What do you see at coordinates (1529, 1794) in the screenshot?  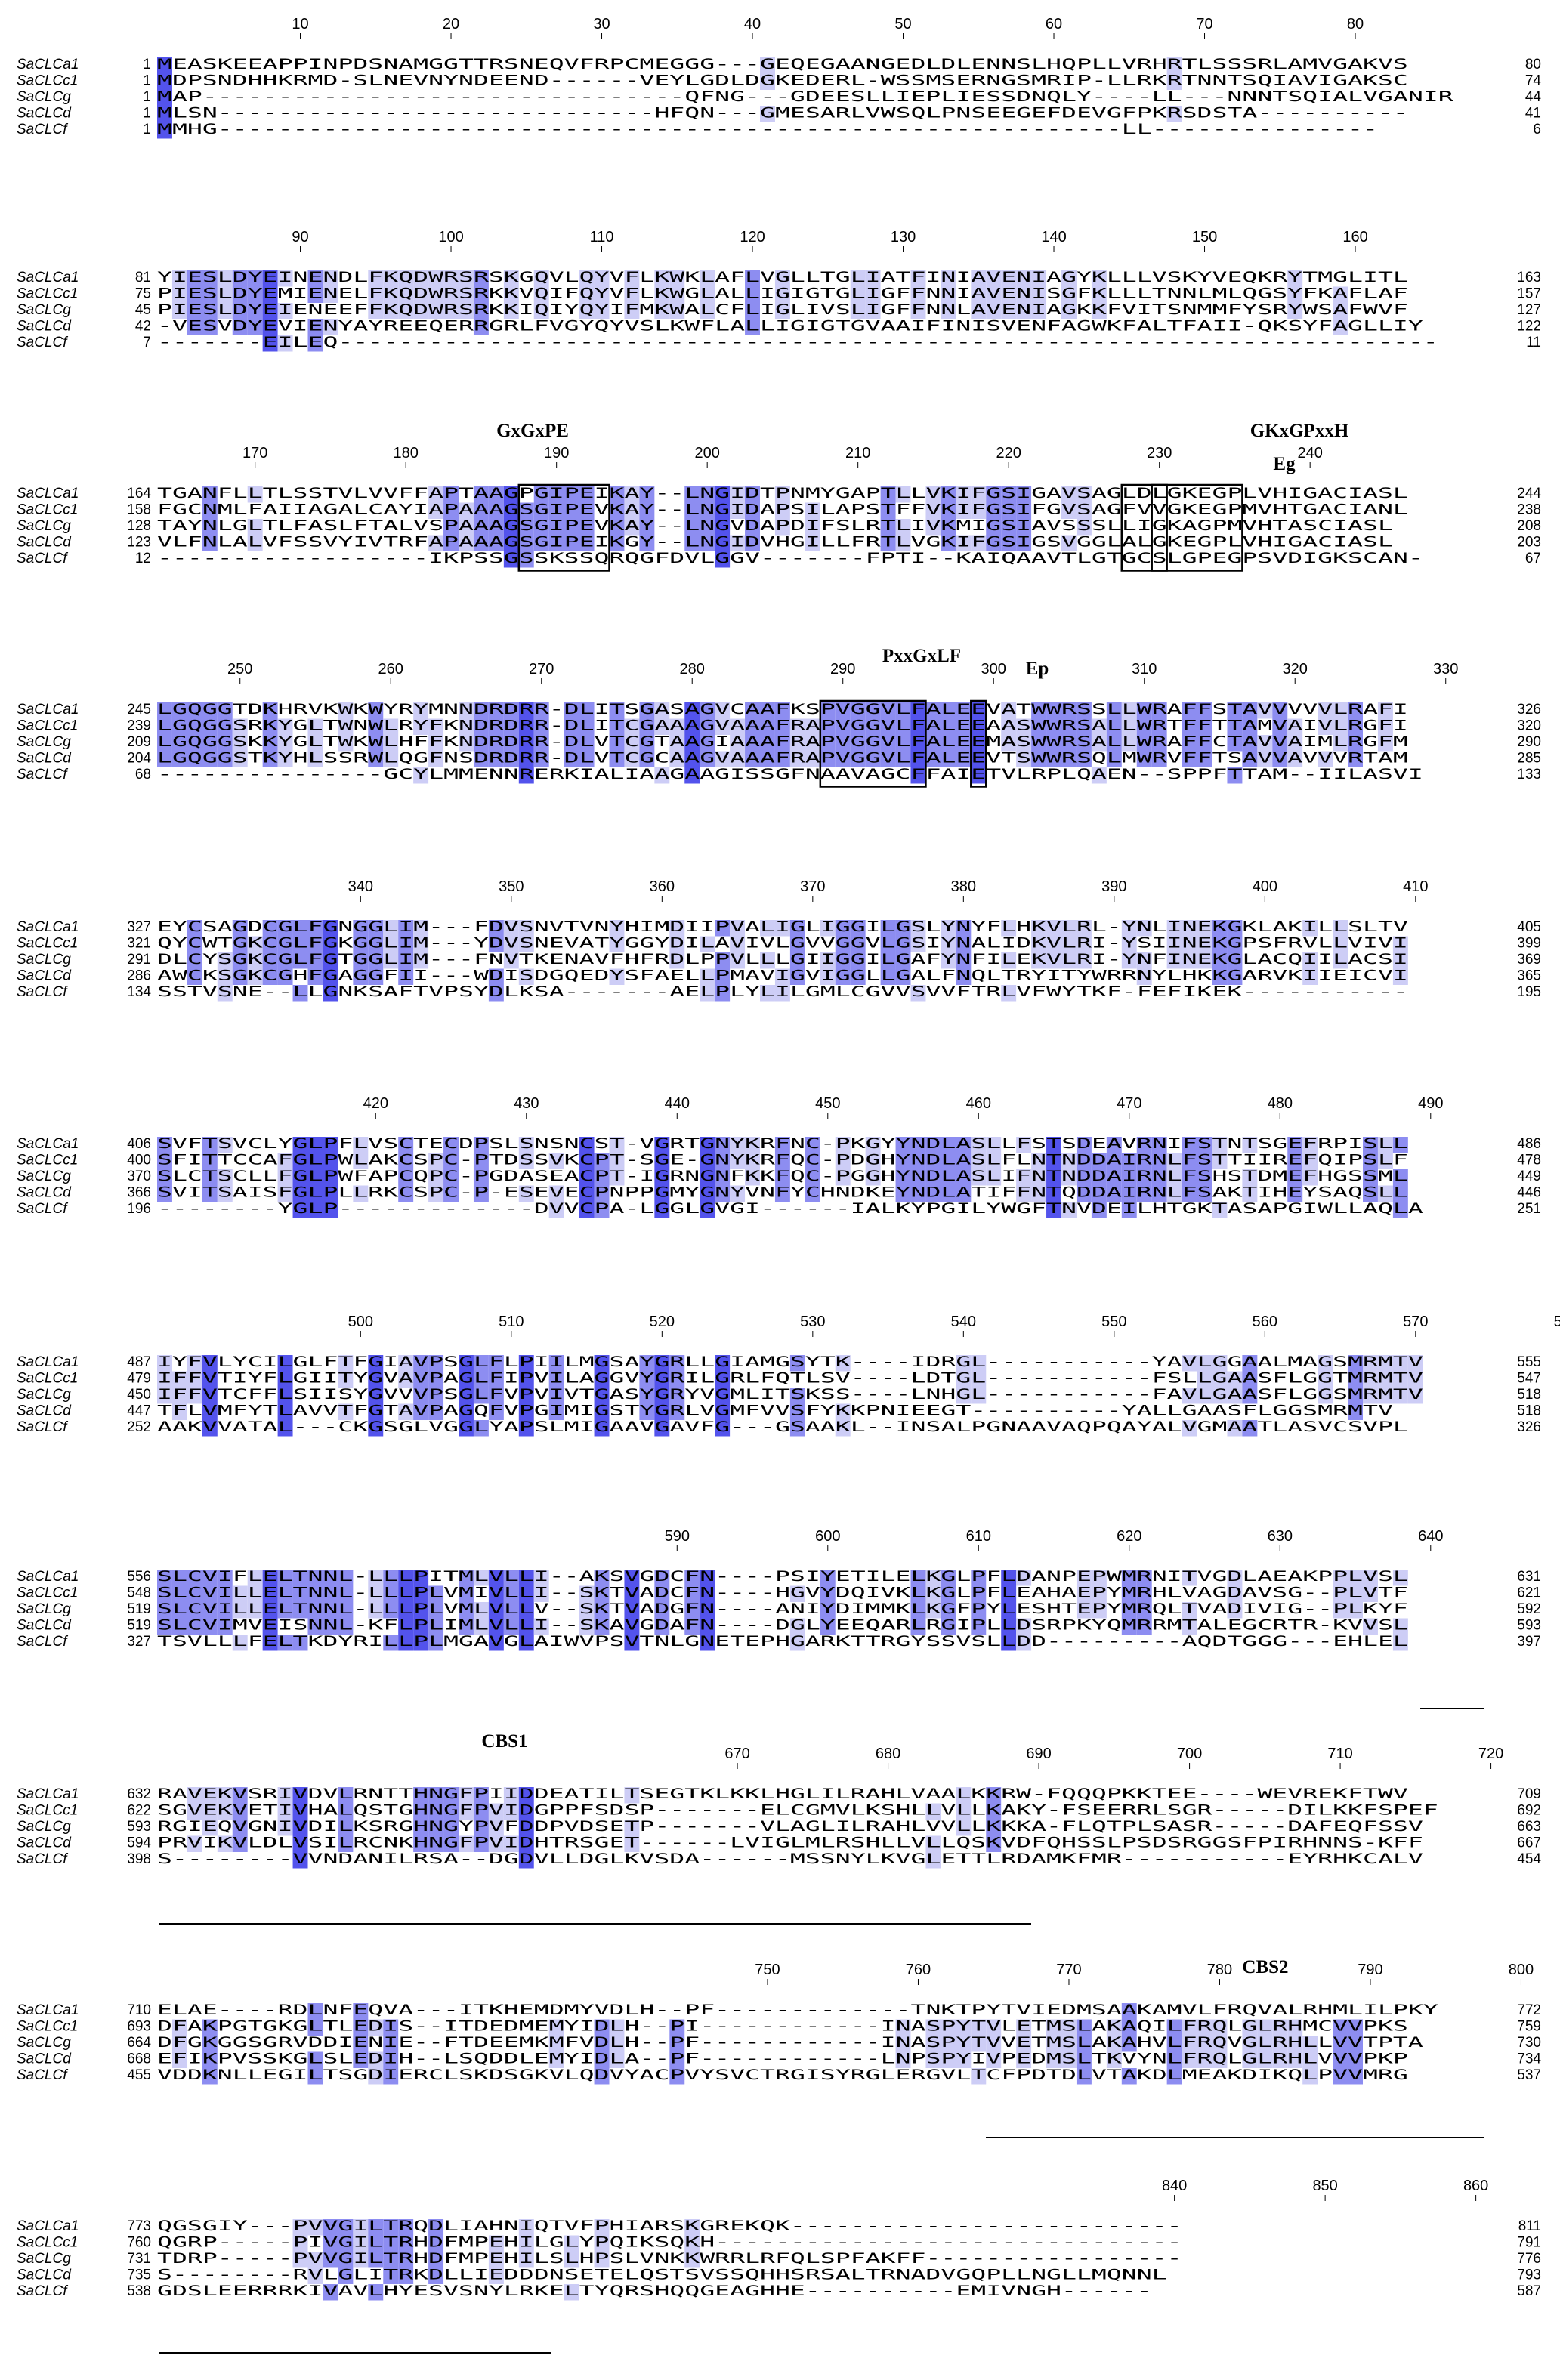 I see `end-position: 709` at bounding box center [1529, 1794].